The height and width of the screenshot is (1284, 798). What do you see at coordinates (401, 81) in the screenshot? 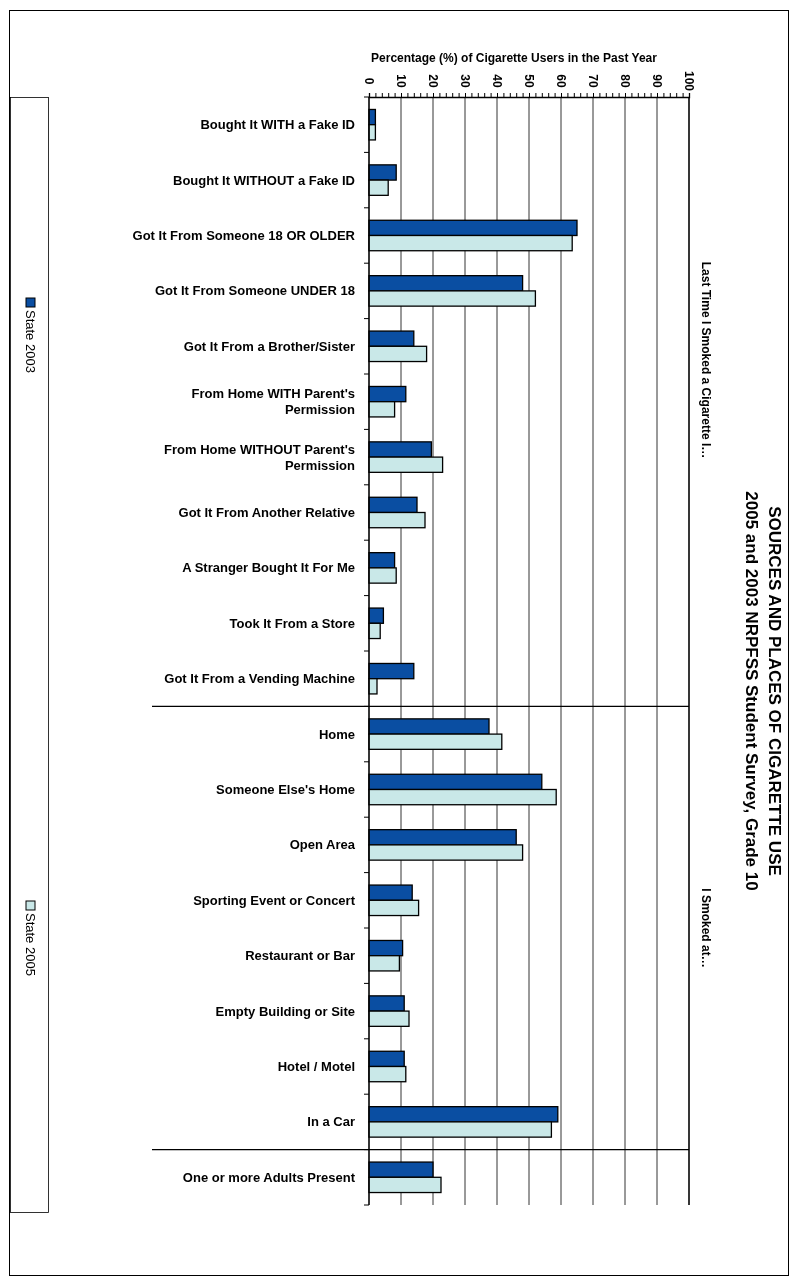
I see `x-tick-label: 10` at bounding box center [401, 81].